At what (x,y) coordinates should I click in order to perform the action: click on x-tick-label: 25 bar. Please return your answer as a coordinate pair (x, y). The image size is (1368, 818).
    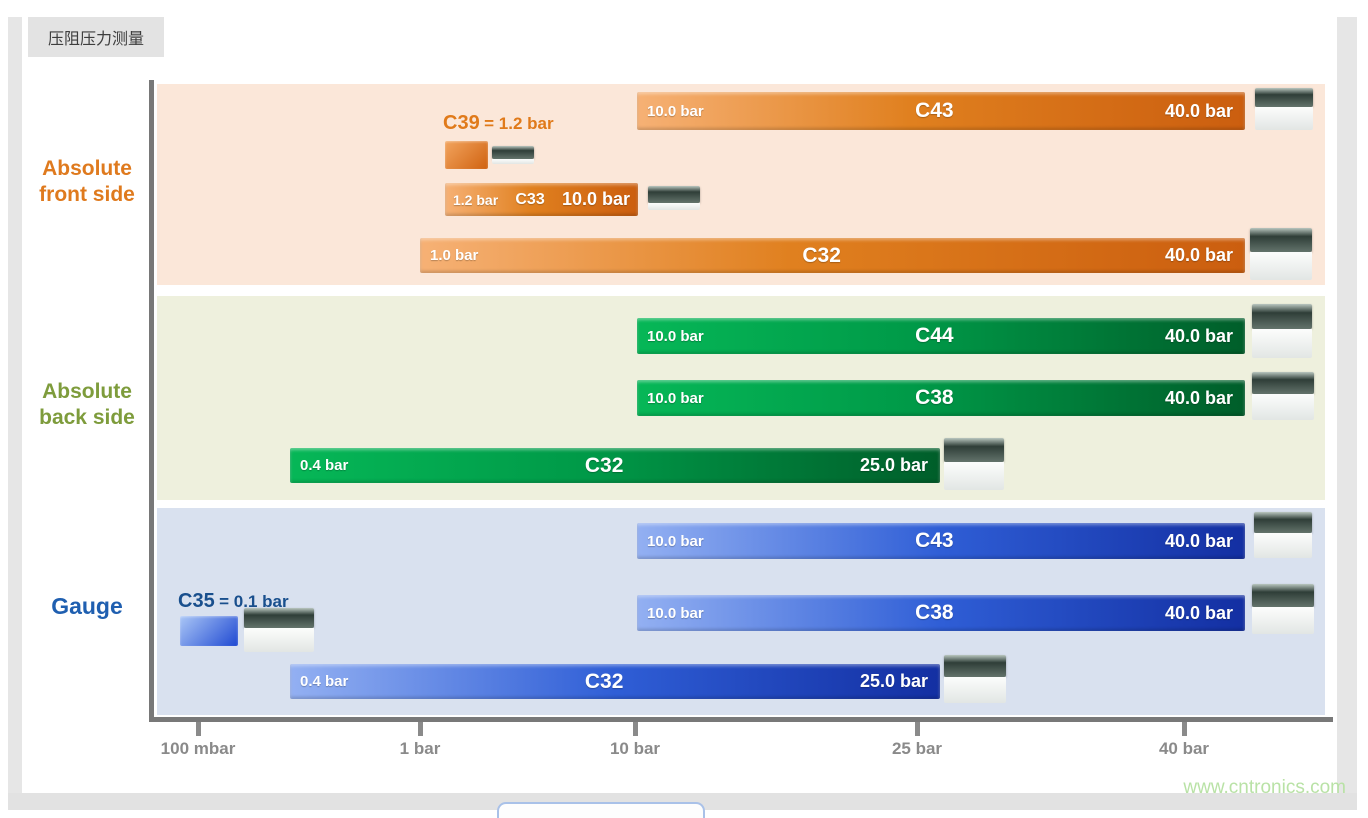
    Looking at the image, I should click on (917, 748).